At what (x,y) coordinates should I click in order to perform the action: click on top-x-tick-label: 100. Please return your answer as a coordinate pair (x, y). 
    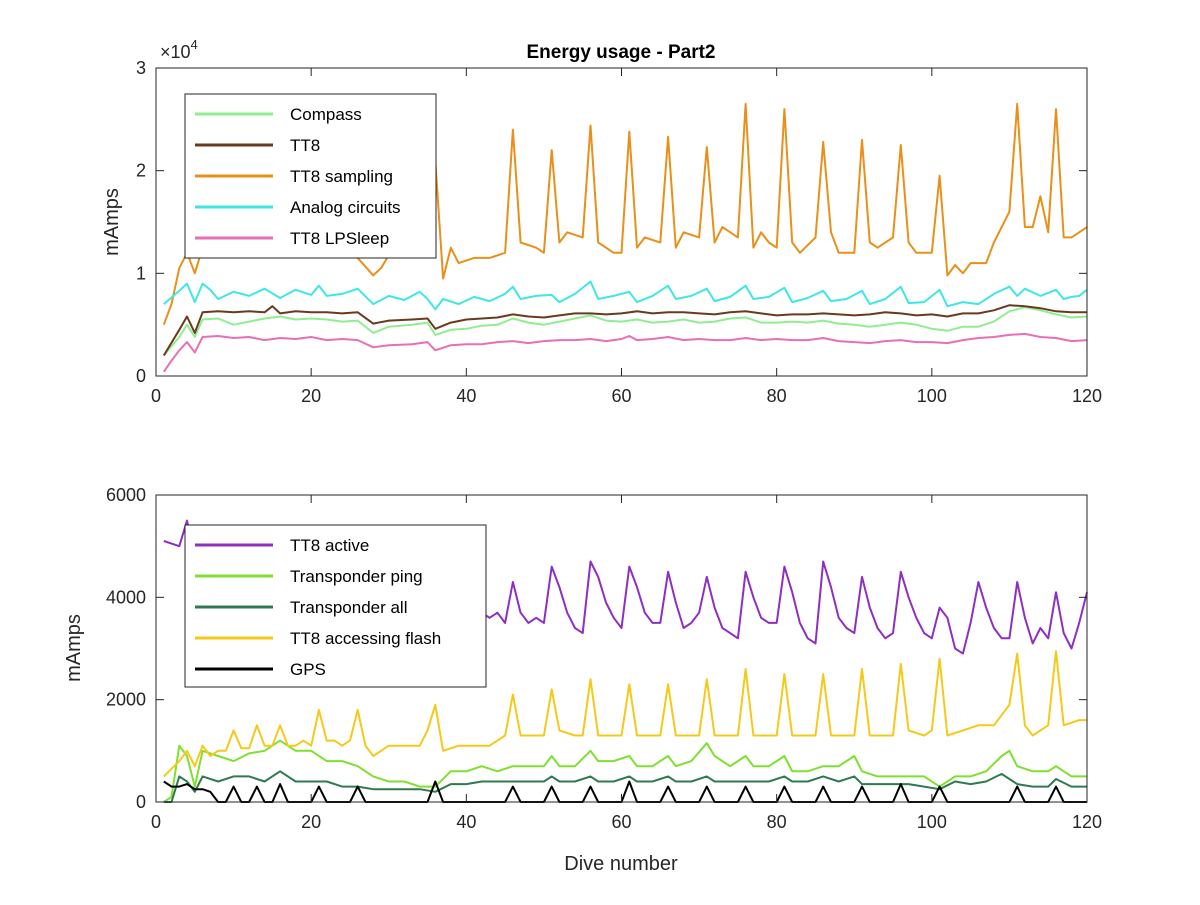
    Looking at the image, I should click on (932, 396).